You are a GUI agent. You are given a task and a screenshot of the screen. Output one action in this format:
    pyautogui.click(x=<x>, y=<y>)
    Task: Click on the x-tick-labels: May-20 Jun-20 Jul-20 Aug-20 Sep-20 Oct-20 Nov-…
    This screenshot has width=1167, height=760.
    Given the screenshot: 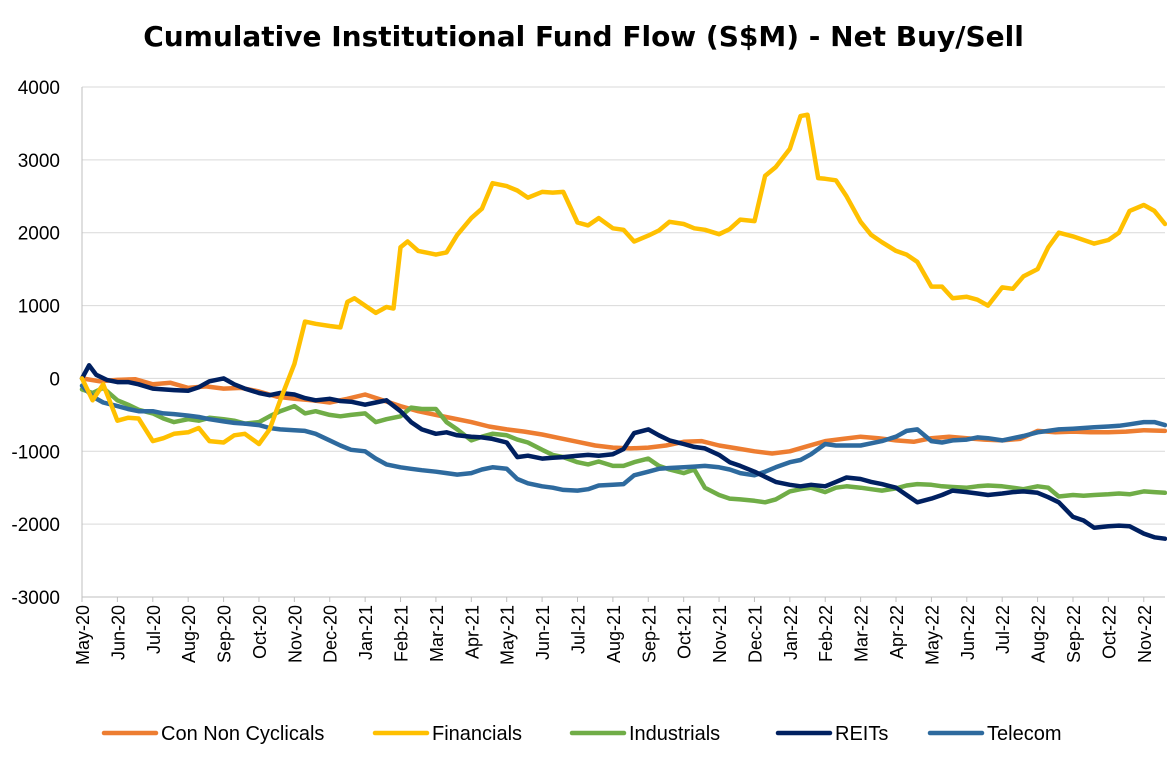 What is the action you would take?
    pyautogui.click(x=614, y=635)
    